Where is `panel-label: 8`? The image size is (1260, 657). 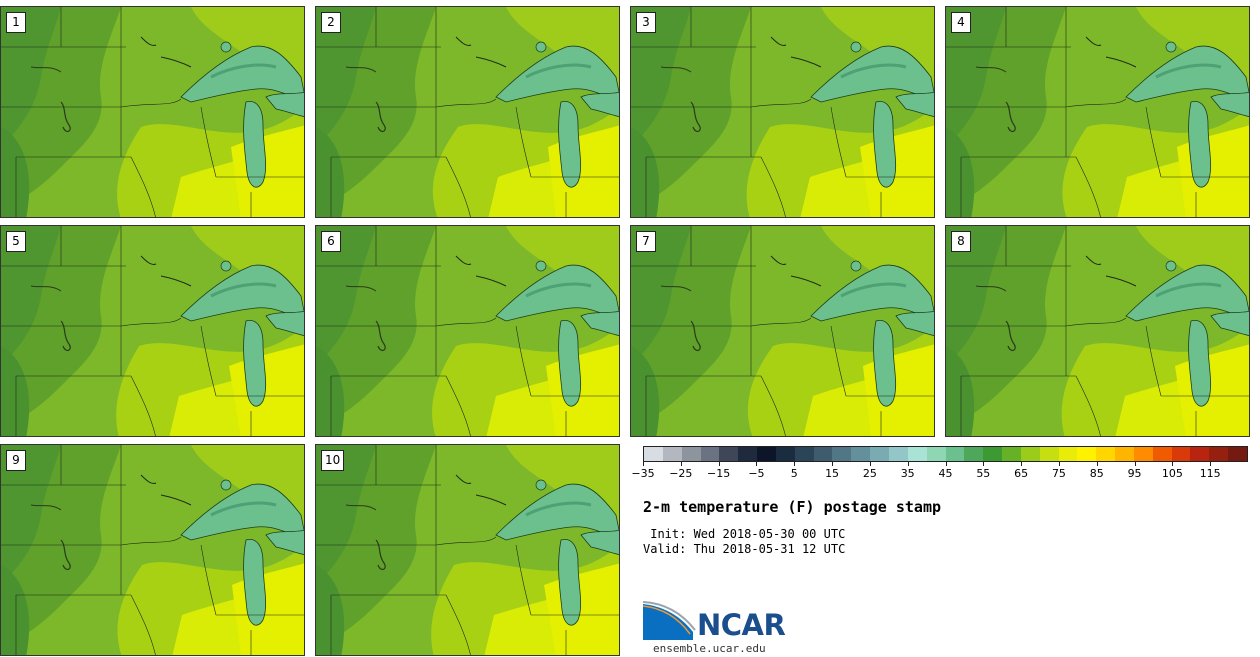
panel-label: 8 is located at coordinates (961, 241).